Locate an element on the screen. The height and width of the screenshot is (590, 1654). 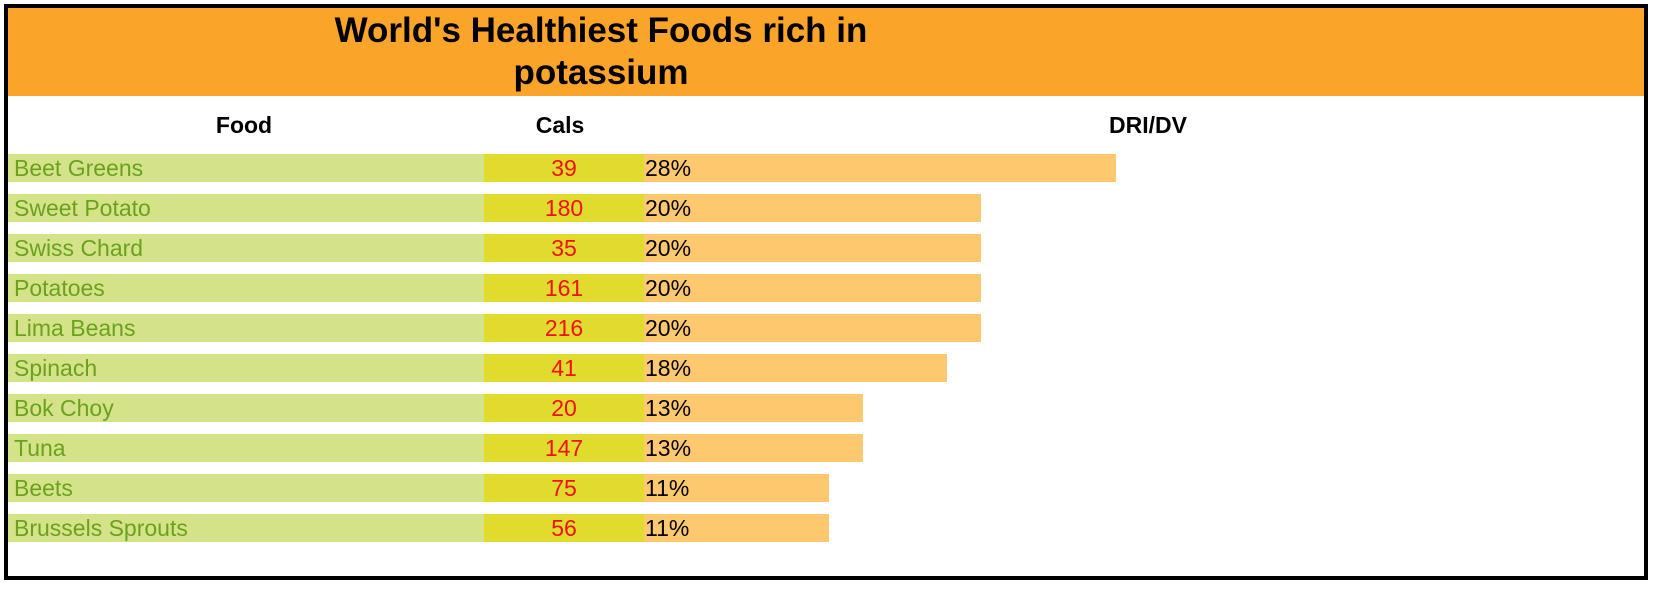
table-row: Spinach 41 18% is located at coordinates (826, 368).